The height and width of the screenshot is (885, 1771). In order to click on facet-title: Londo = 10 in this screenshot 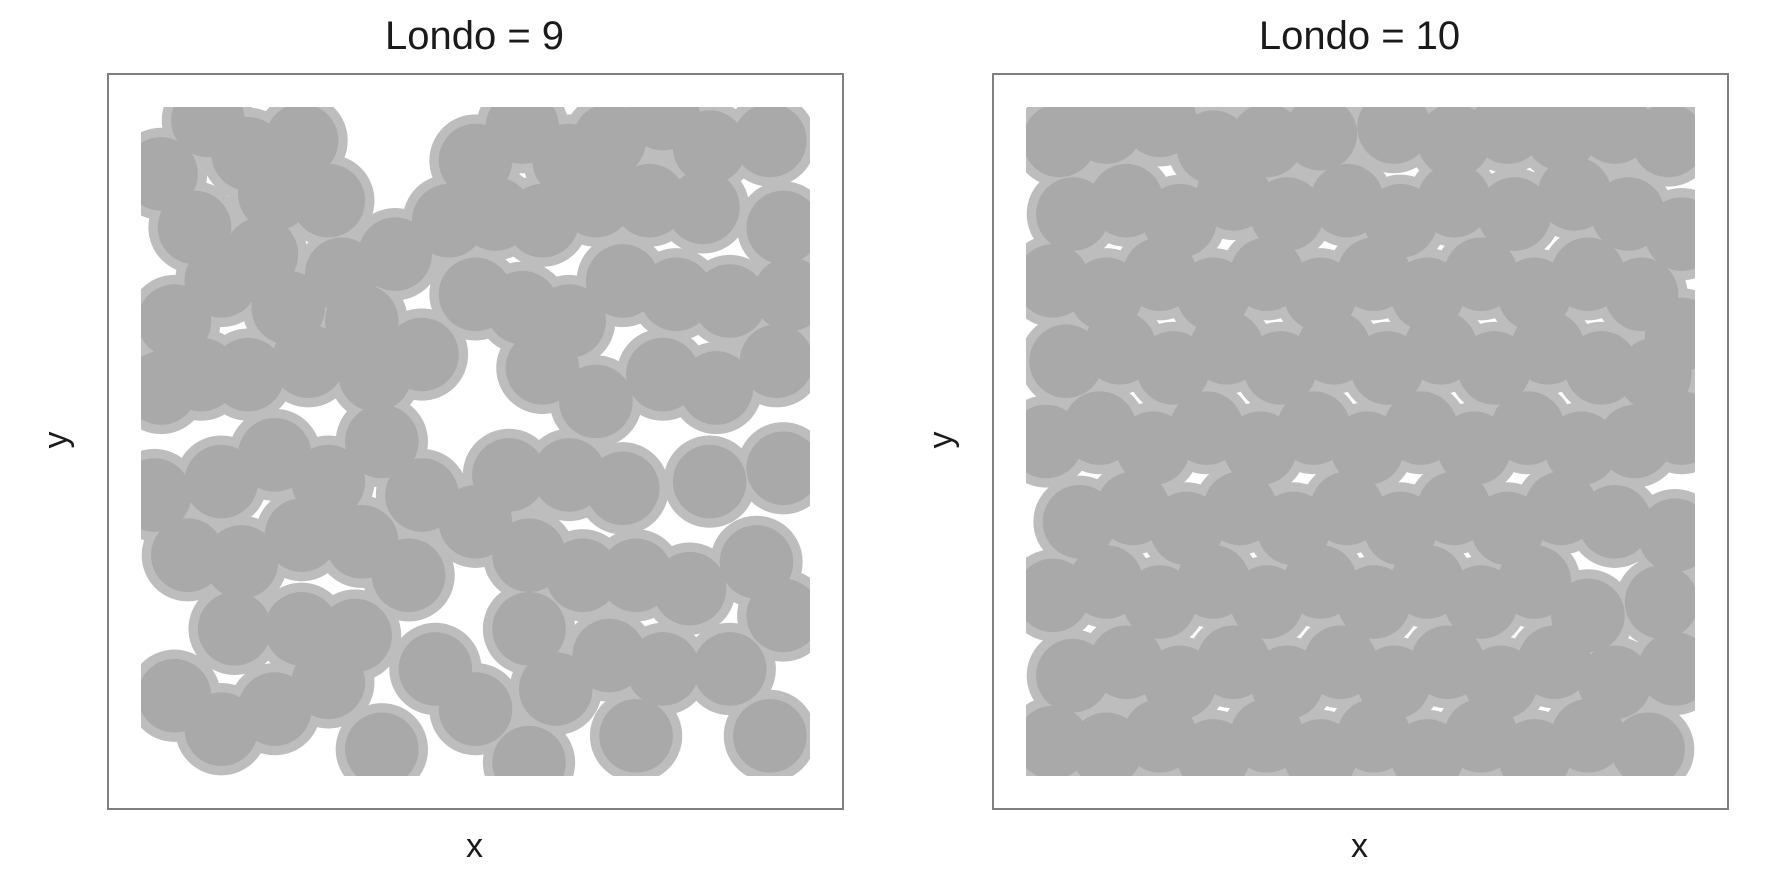, I will do `click(1359, 36)`.